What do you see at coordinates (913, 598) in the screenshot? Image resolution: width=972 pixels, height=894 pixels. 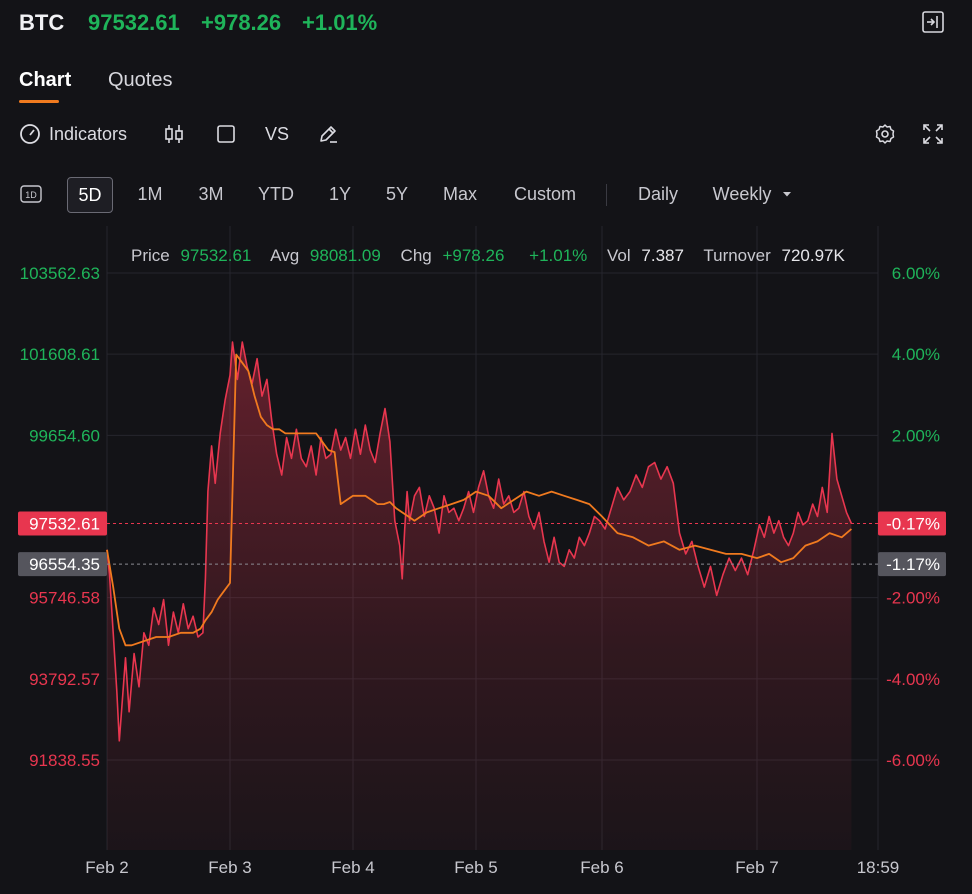 I see `y-tick-label-right: -2.00%` at bounding box center [913, 598].